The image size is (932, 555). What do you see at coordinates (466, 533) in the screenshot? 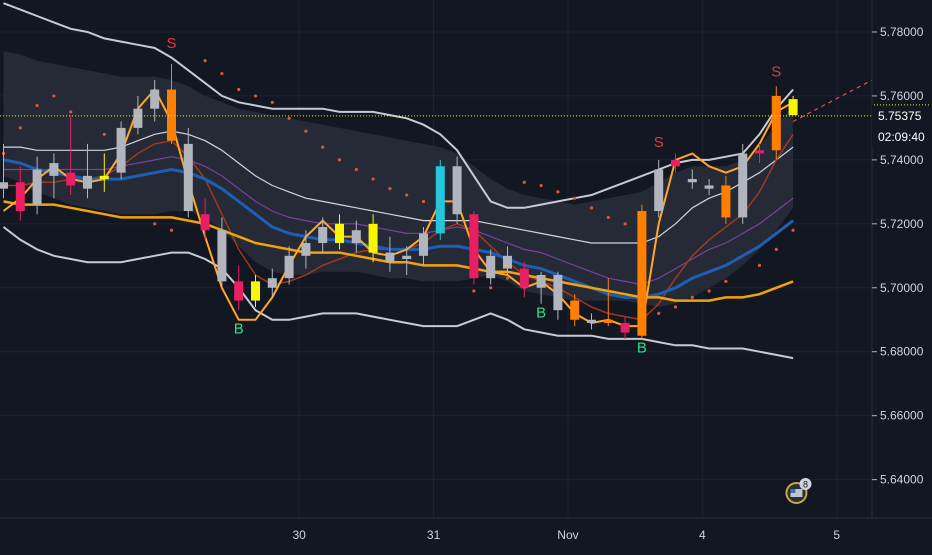
I see `time-axis: 3031Nov456` at bounding box center [466, 533].